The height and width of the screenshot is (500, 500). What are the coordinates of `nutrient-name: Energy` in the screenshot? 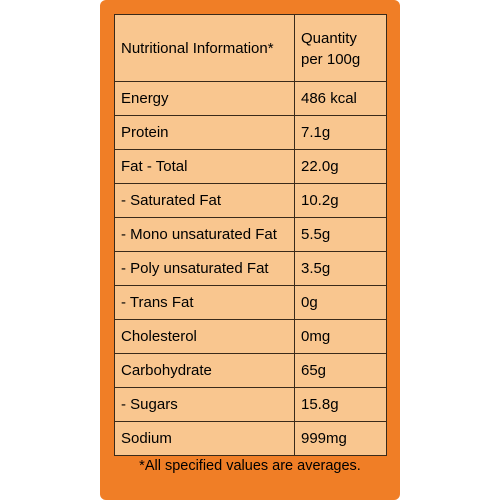 It's located at (204, 98).